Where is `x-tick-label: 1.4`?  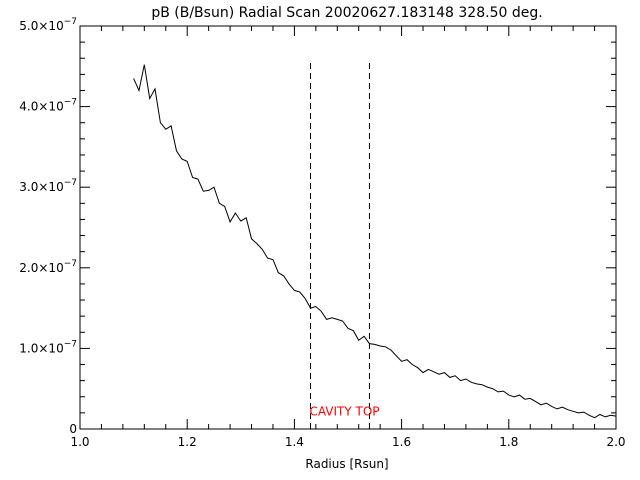 x-tick-label: 1.4 is located at coordinates (294, 442).